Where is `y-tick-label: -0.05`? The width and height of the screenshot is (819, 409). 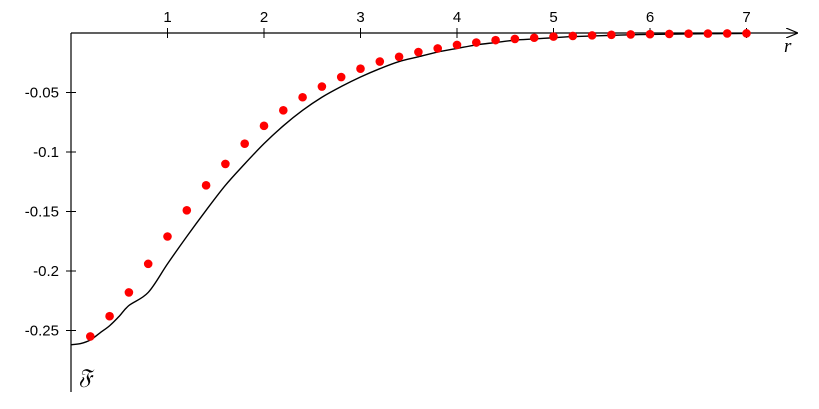
y-tick-label: -0.05 is located at coordinates (42, 93).